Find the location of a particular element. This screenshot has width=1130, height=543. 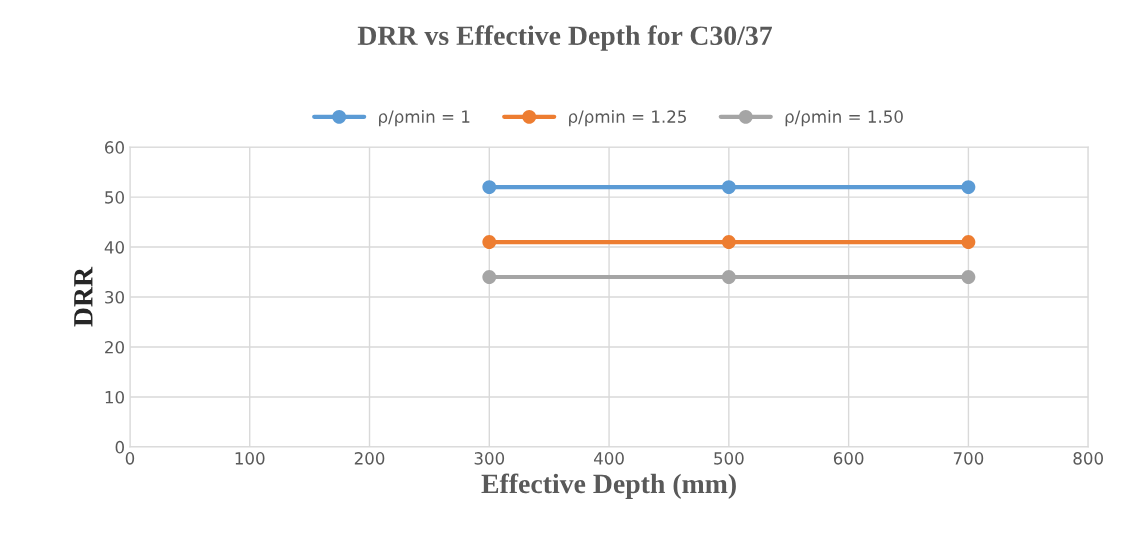

x-tick-label: 600 is located at coordinates (848, 458).